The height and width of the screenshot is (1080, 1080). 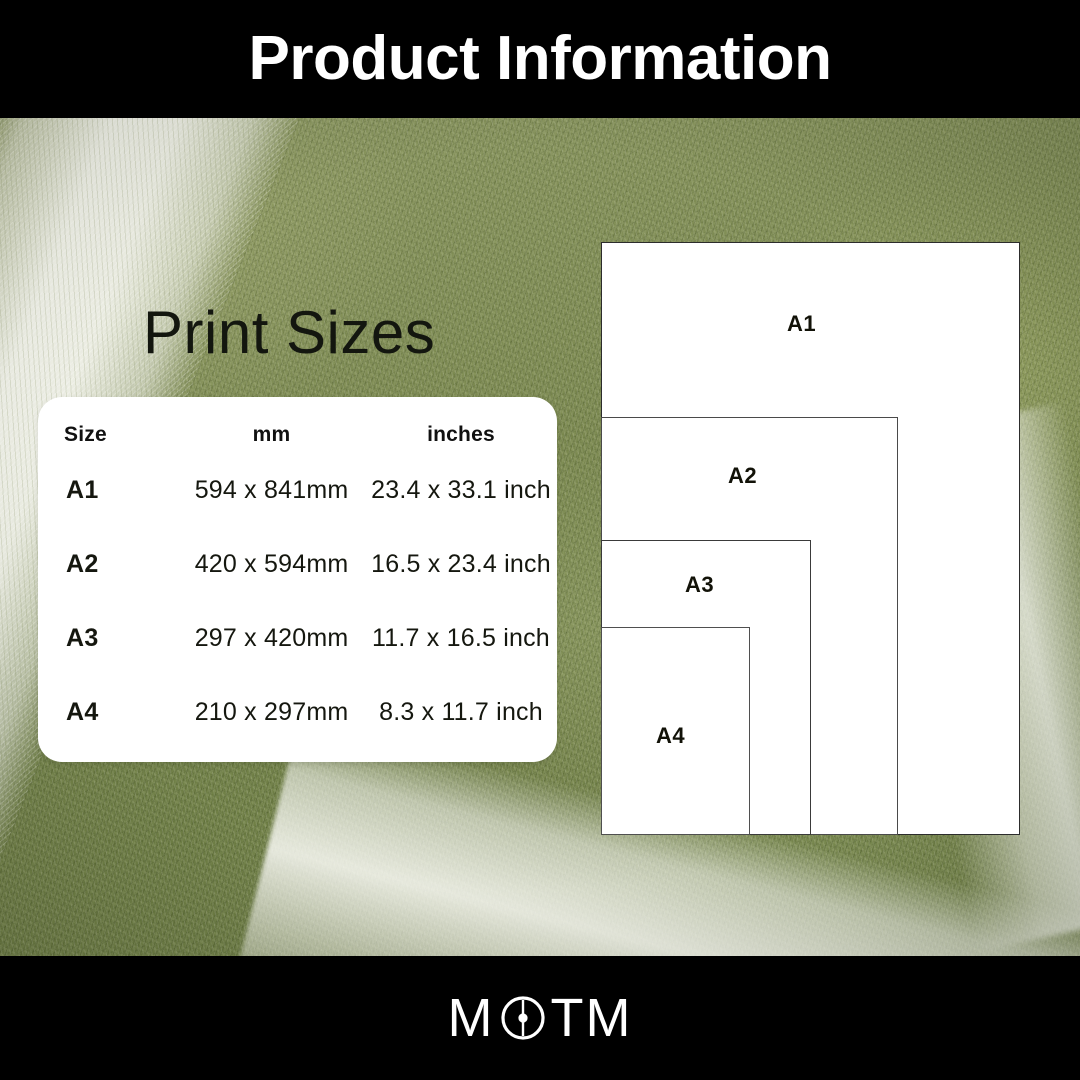 What do you see at coordinates (461, 563) in the screenshot?
I see `cell-inches: 16.5 x 23.4 inch` at bounding box center [461, 563].